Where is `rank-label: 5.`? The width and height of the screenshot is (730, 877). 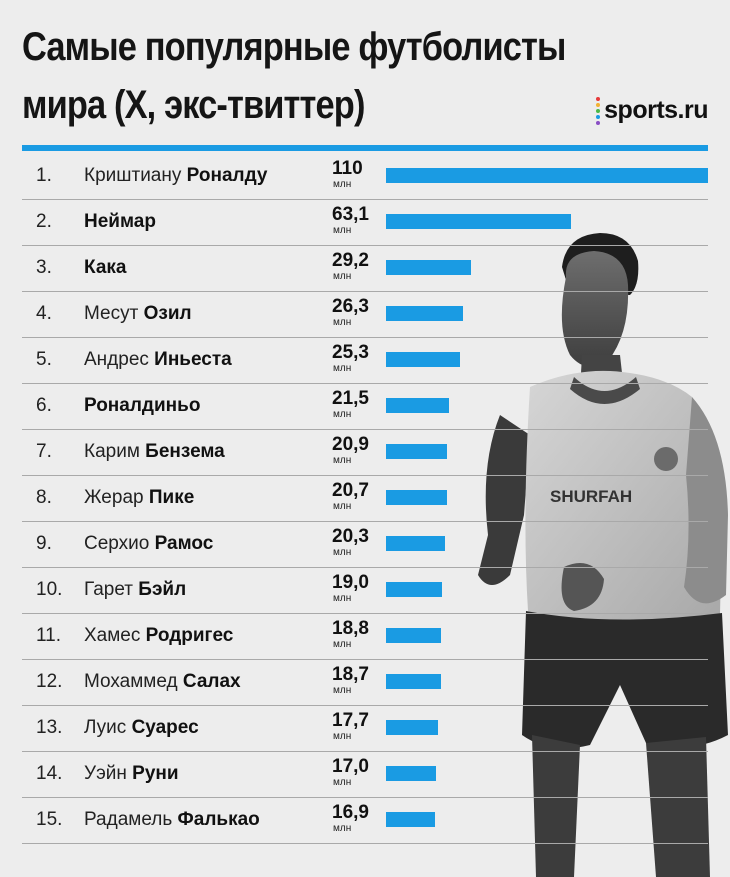
rank-label: 5. is located at coordinates (44, 359).